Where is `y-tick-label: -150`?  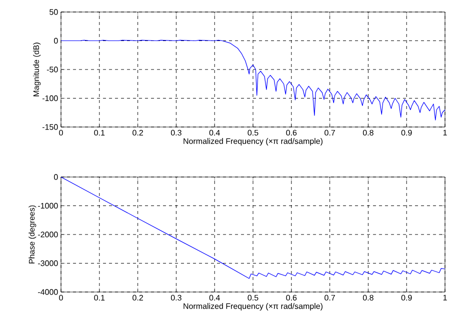
y-tick-label: -150 is located at coordinates (50, 127).